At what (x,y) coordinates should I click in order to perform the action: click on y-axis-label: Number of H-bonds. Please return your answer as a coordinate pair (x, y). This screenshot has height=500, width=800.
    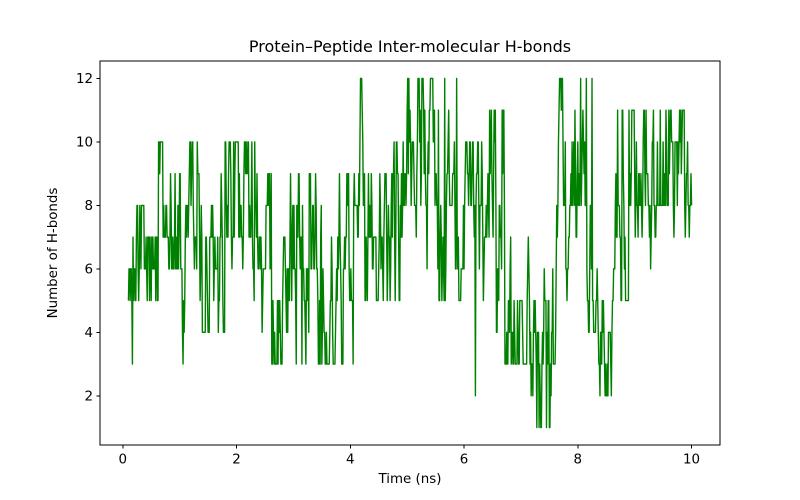
    Looking at the image, I should click on (53, 253).